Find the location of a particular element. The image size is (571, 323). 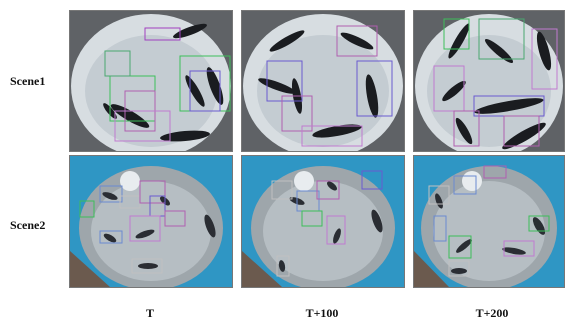

scene1-t-image is located at coordinates (151, 81).